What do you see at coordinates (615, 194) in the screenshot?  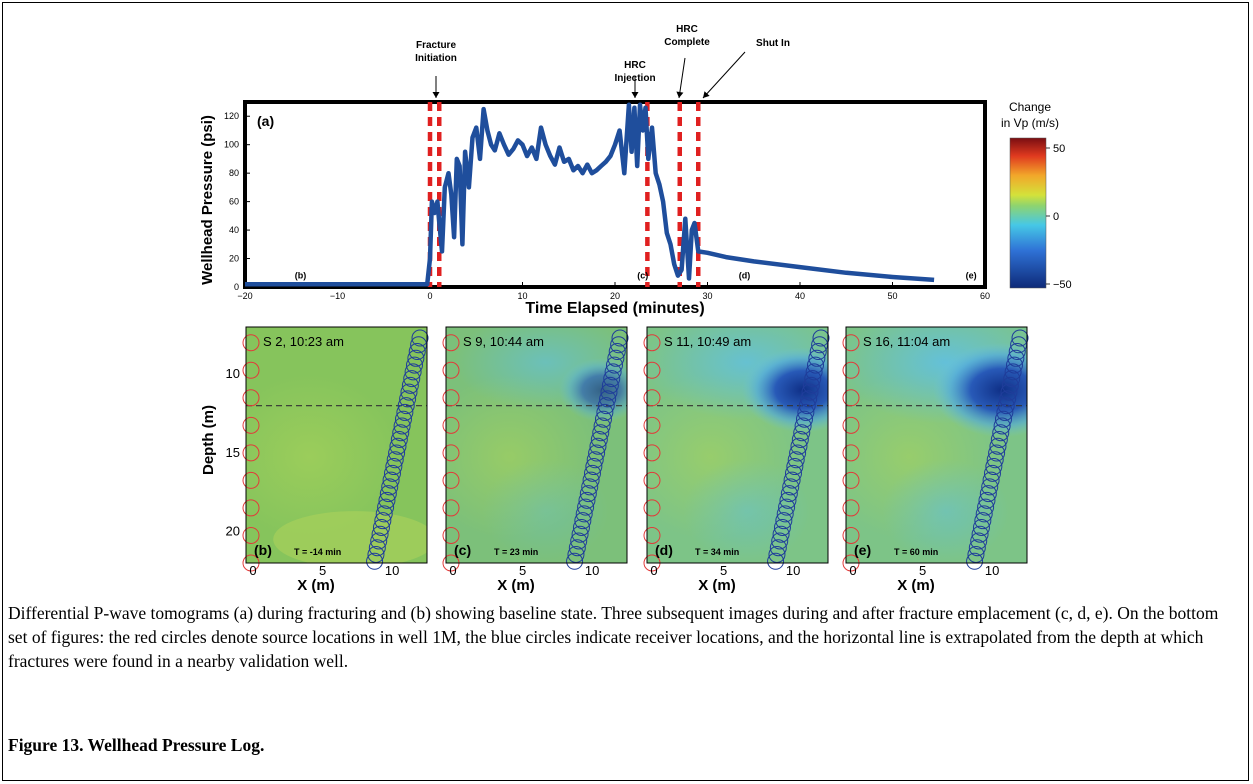 I see `pressure-plot-area` at bounding box center [615, 194].